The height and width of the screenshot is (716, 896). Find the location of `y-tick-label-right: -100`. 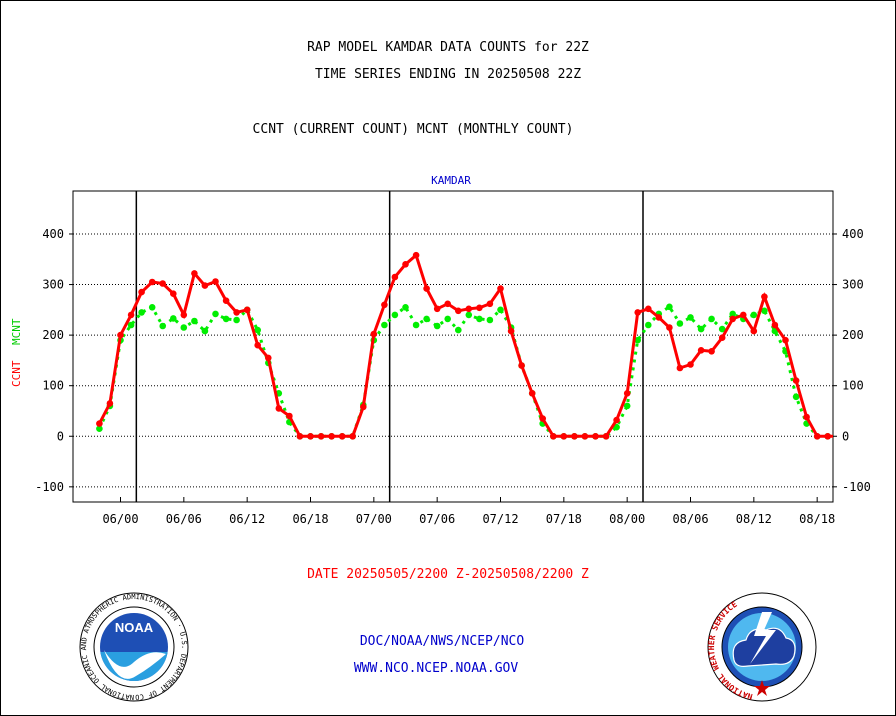

y-tick-label-right: -100 is located at coordinates (856, 487).